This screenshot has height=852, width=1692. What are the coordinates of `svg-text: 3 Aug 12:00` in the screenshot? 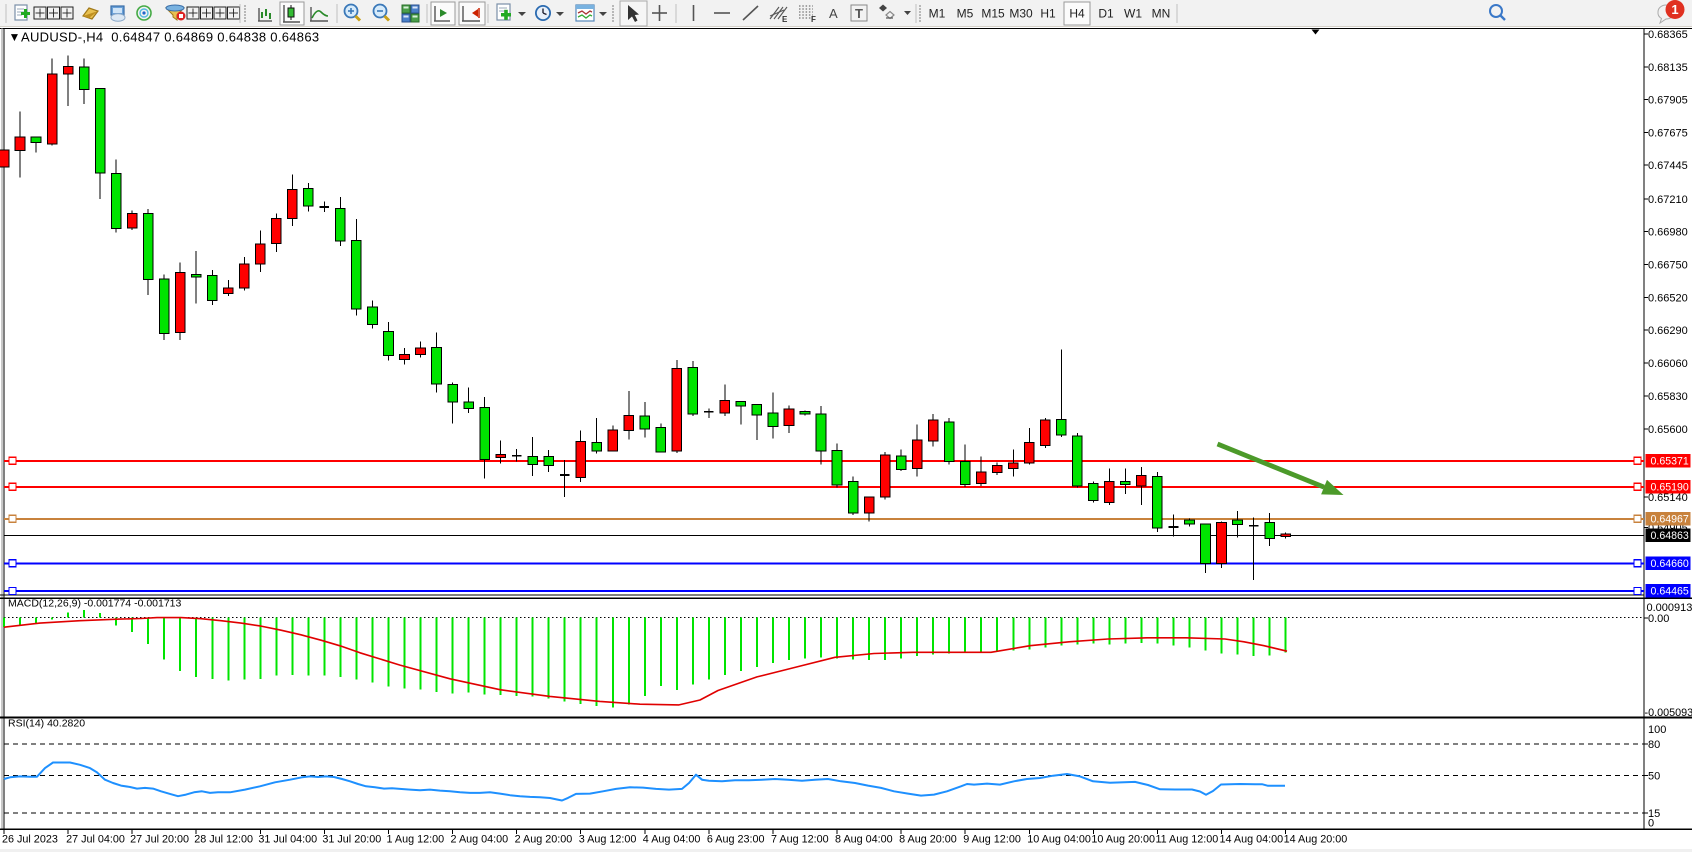 It's located at (608, 840).